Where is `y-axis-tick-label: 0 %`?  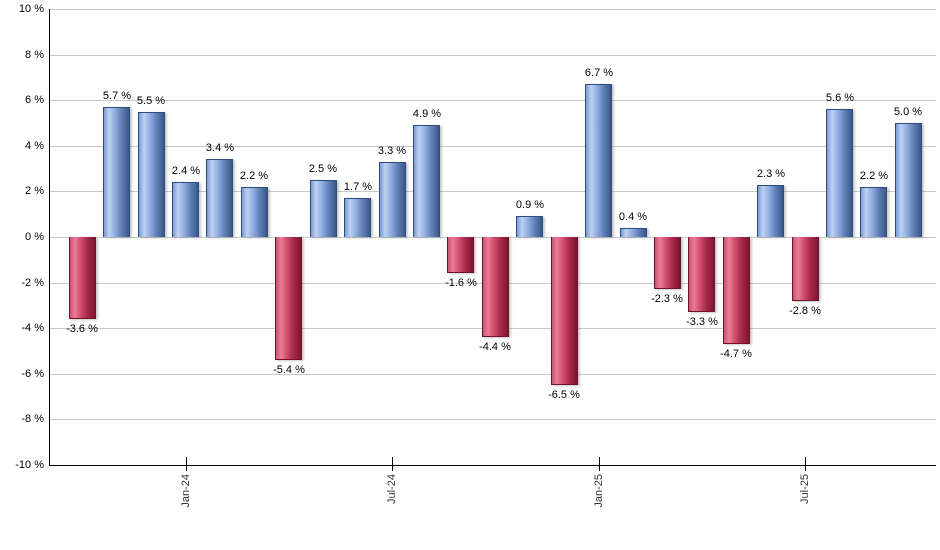 y-axis-tick-label: 0 % is located at coordinates (34, 237).